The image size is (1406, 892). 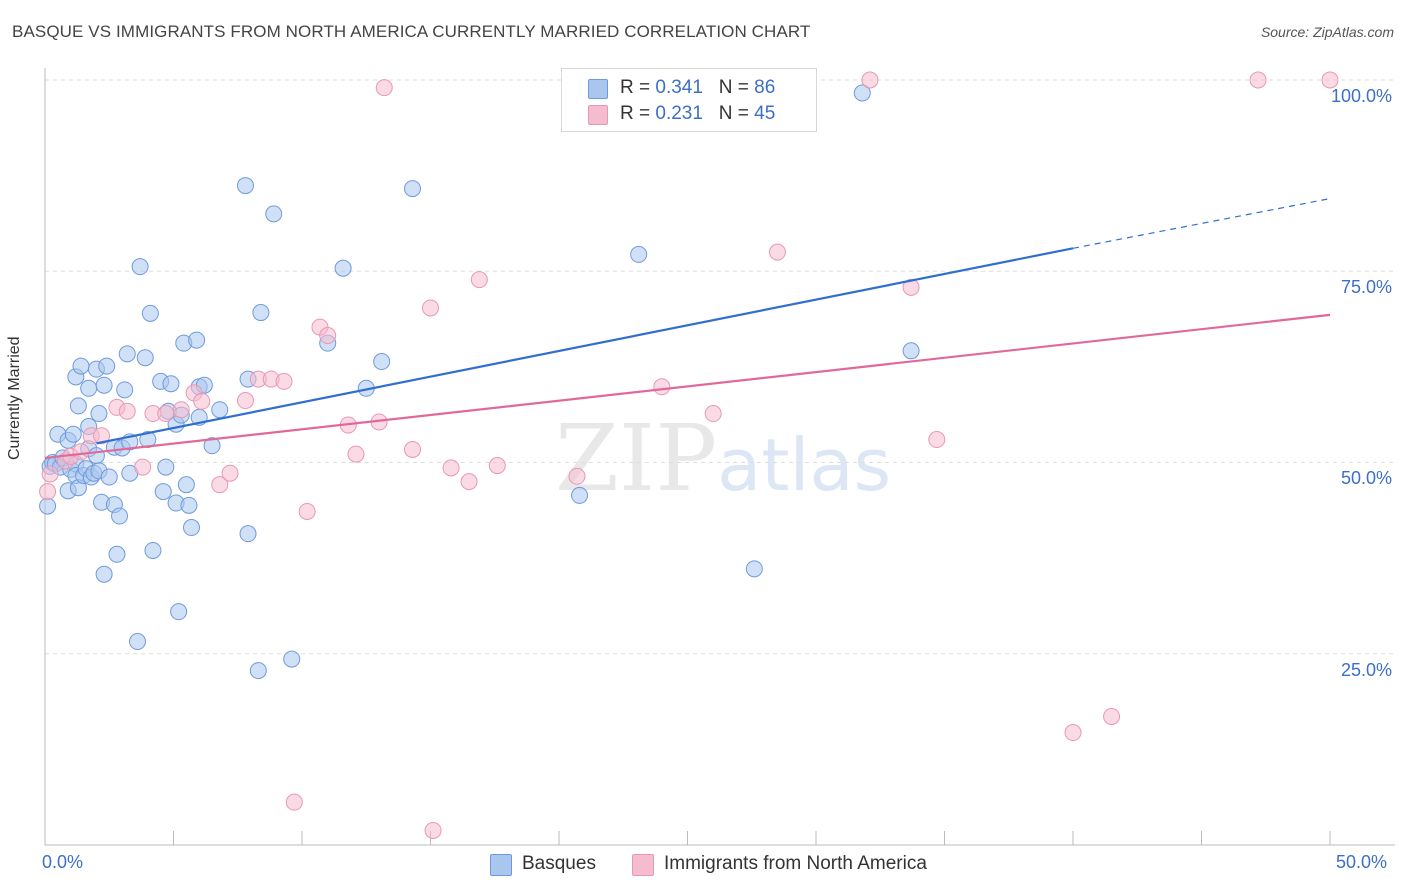 What do you see at coordinates (14, 398) in the screenshot?
I see `y-axis-label: Currently Married` at bounding box center [14, 398].